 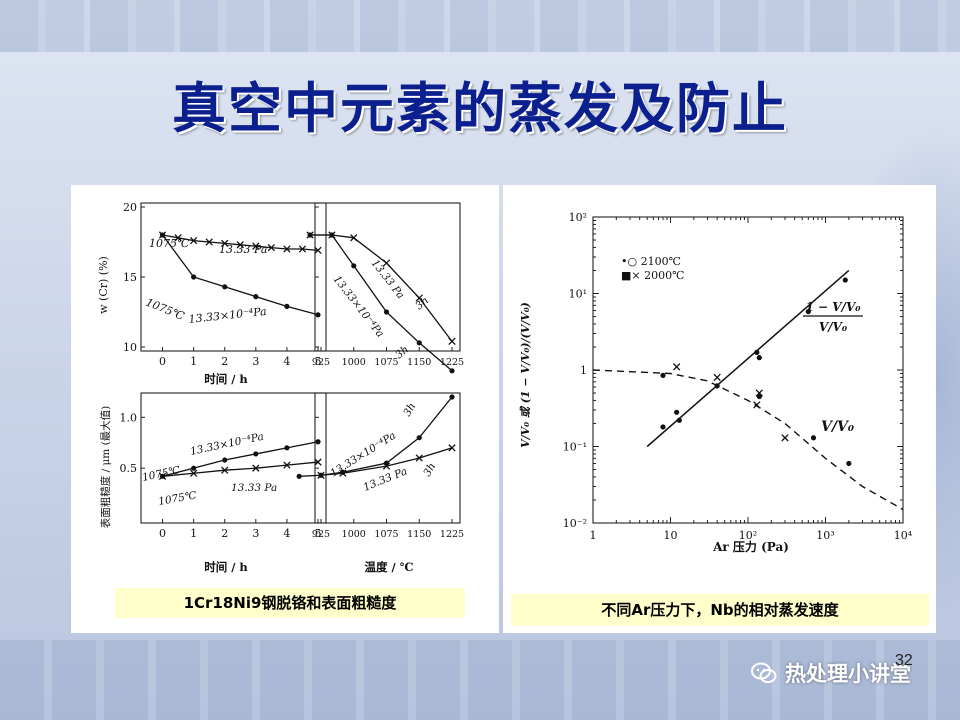 What do you see at coordinates (578, 217) in the screenshot?
I see `y-tick-label: 10²` at bounding box center [578, 217].